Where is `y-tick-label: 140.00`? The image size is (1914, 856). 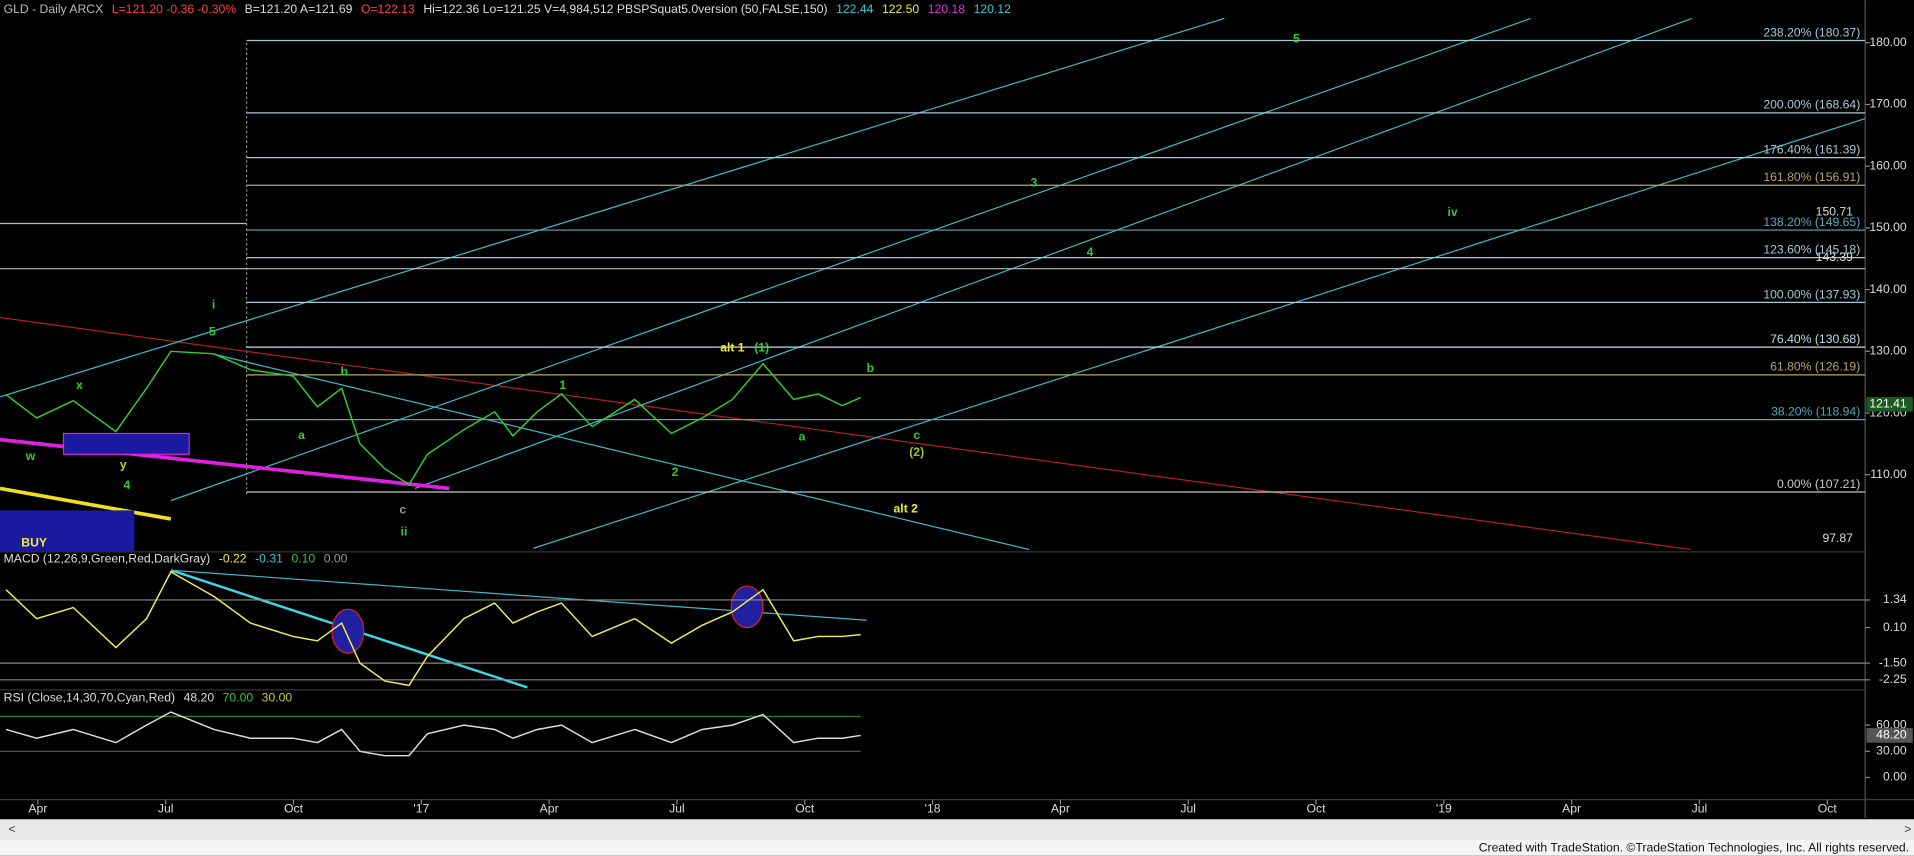 y-tick-label: 140.00 is located at coordinates (1887, 289).